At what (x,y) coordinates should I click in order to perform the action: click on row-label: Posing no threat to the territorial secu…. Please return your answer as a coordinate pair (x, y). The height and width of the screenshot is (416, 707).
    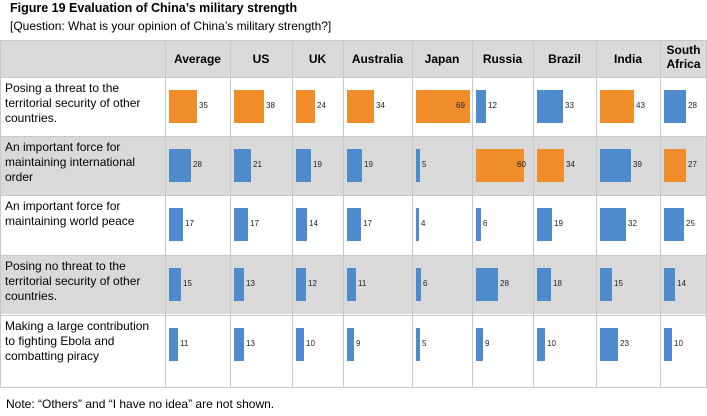
    Looking at the image, I should click on (73, 281).